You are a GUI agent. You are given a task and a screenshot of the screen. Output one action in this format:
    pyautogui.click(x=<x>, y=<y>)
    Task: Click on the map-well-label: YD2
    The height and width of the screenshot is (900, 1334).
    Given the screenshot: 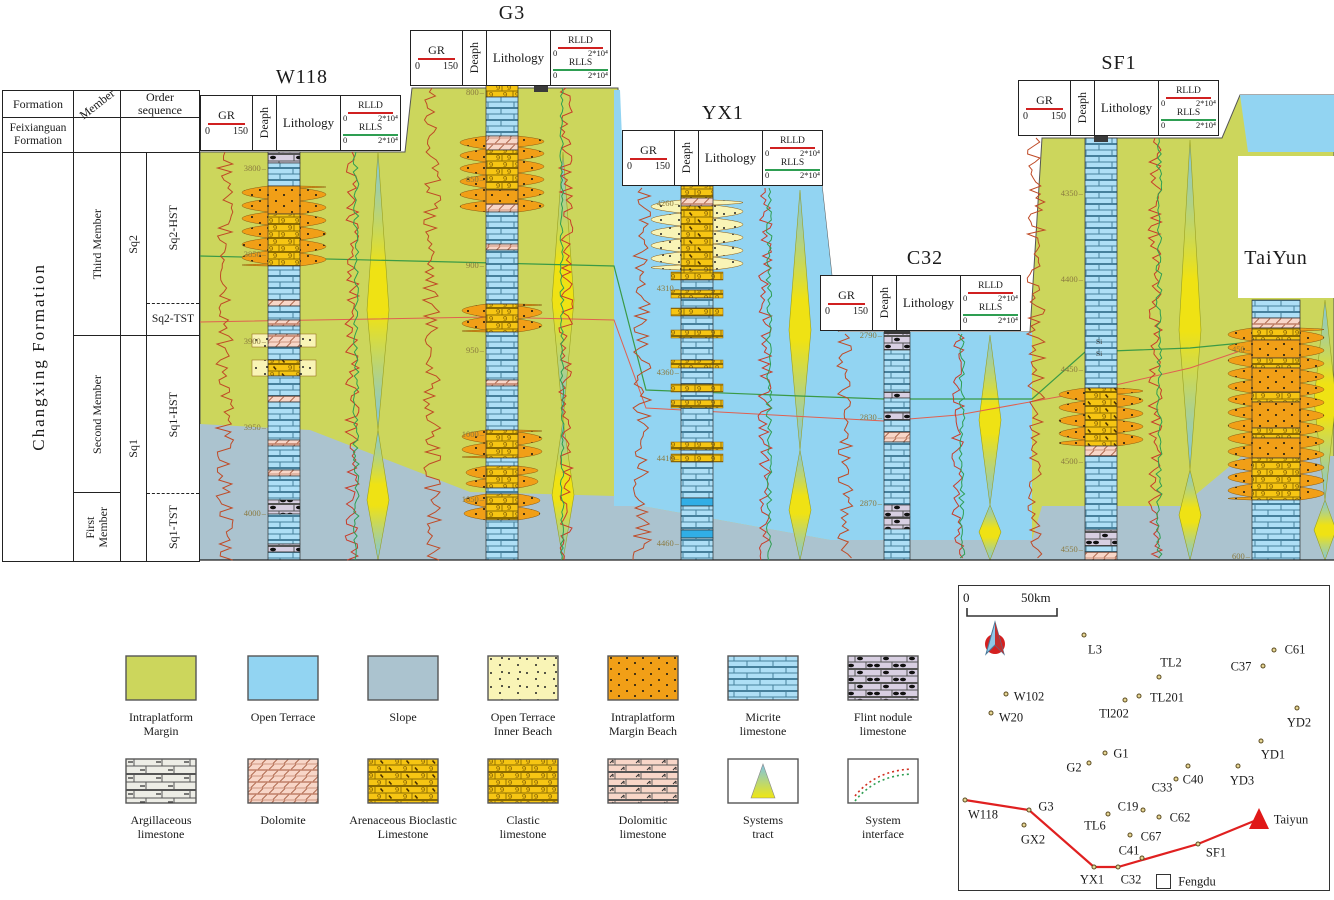 What is the action you would take?
    pyautogui.click(x=1299, y=722)
    